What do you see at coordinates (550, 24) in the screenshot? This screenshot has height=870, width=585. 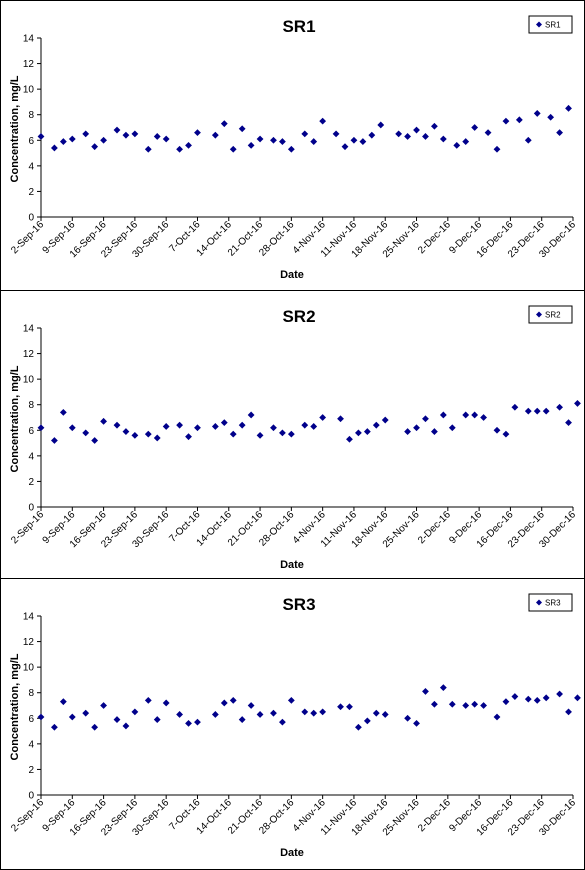 I see `legend: SR1` at bounding box center [550, 24].